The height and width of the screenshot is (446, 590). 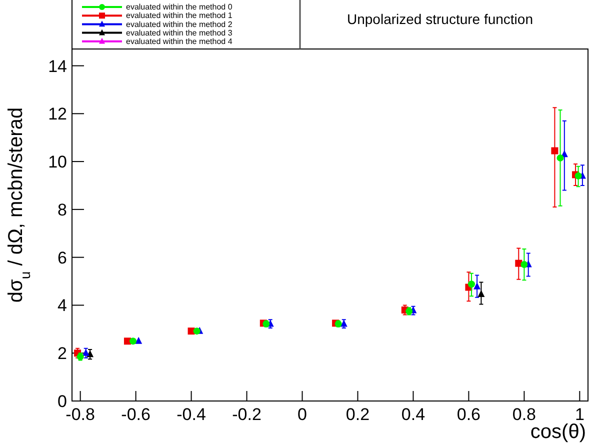 I want to click on x-axis-title: cos(θ), so click(x=558, y=432).